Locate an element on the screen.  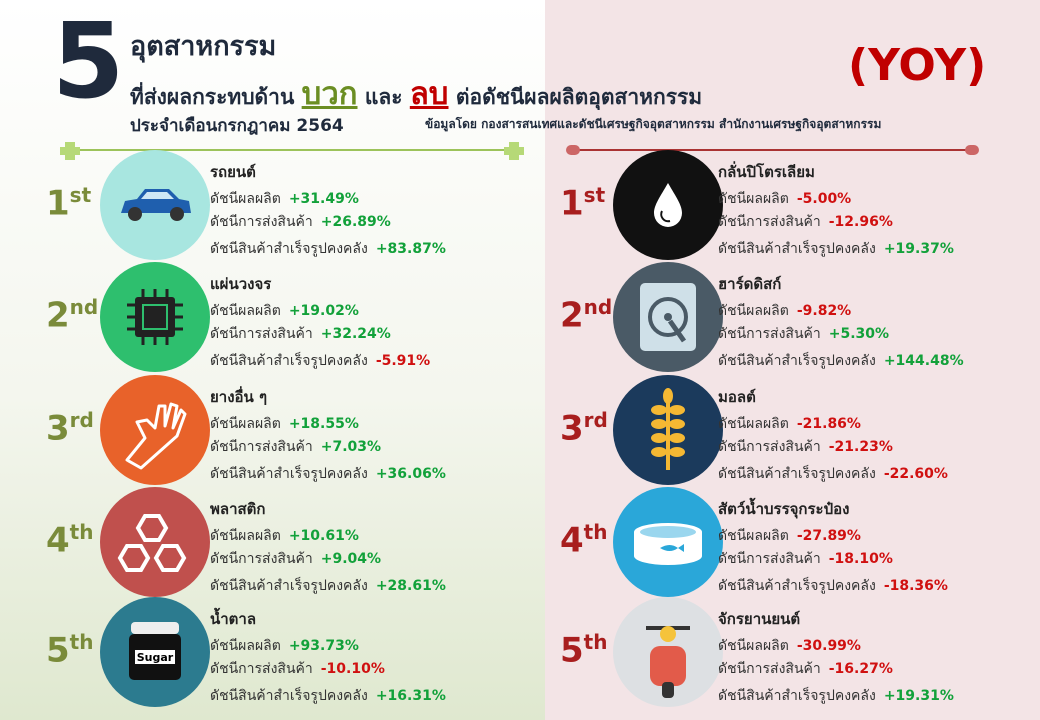
metric-value: +10.61% is located at coordinates (323, 536).